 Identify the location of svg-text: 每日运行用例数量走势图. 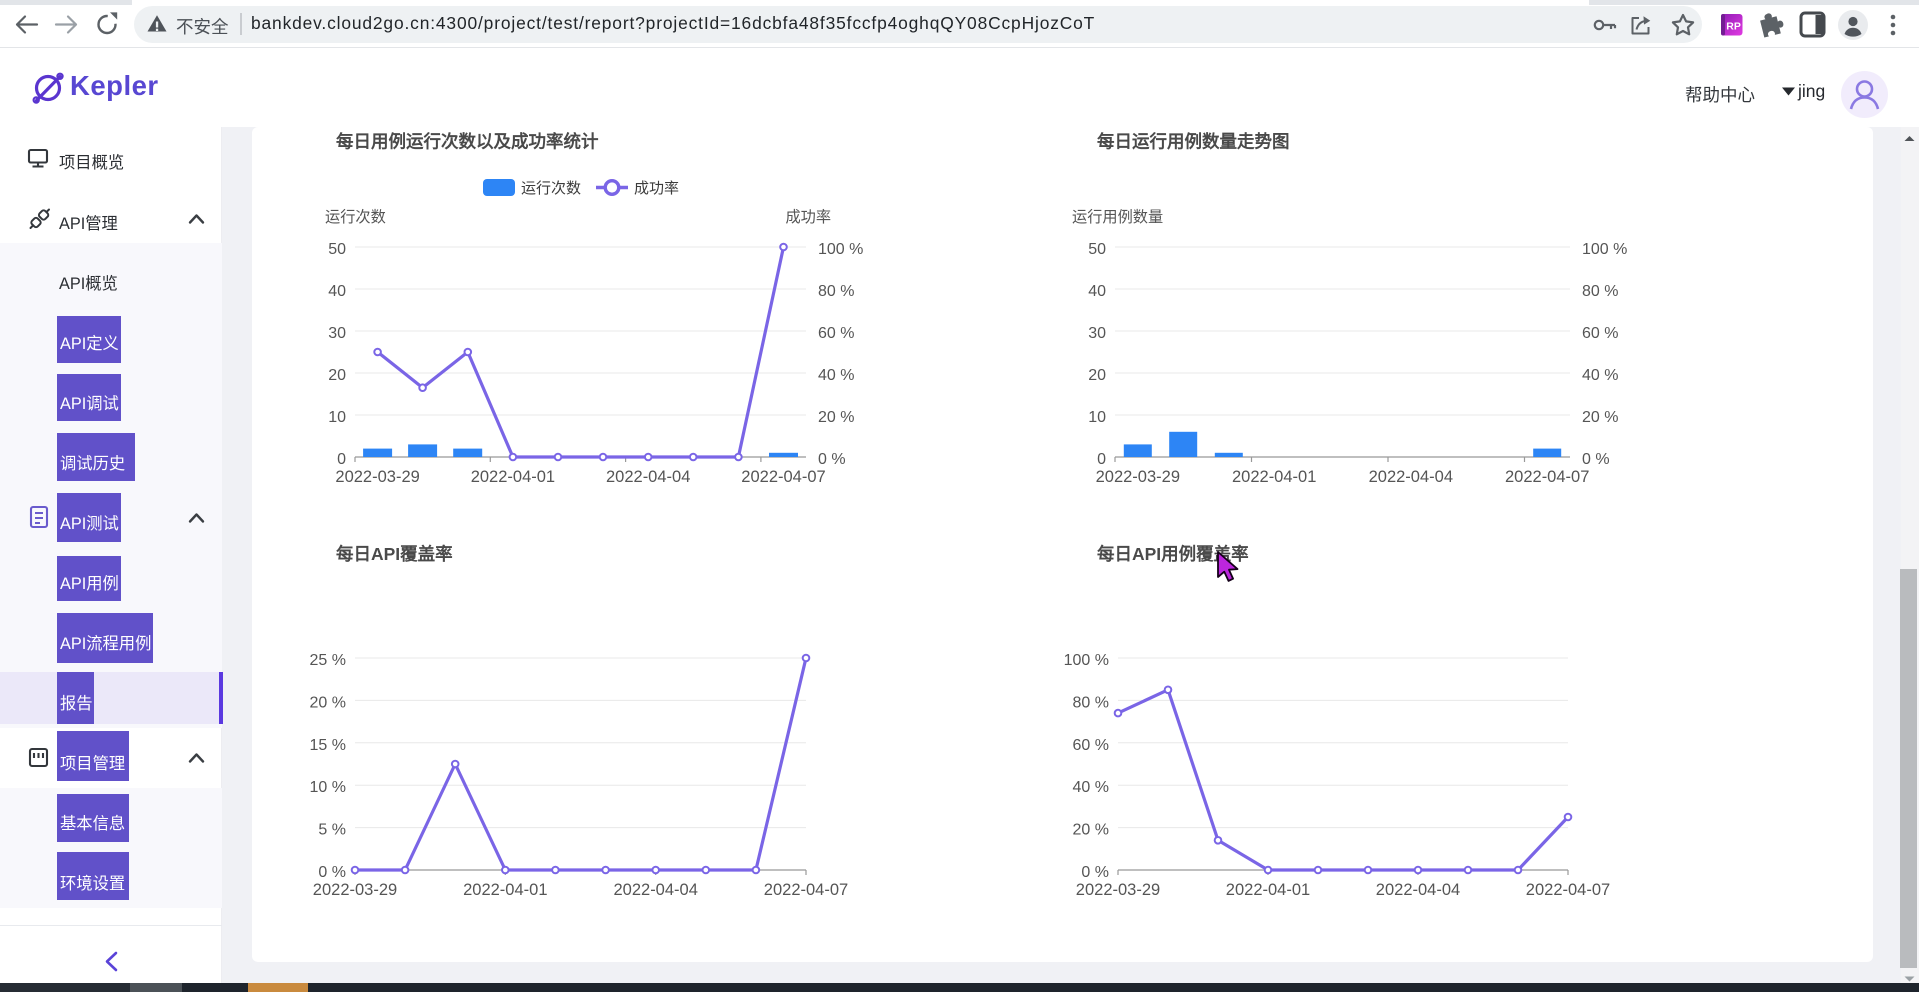
(1193, 142).